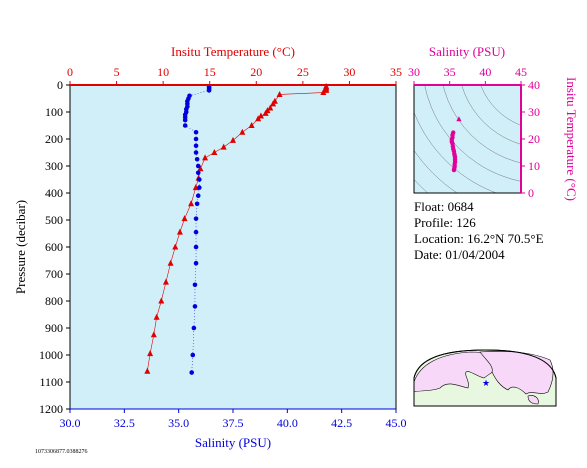 The height and width of the screenshot is (468, 587). I want to click on map-land-asia, so click(516, 372).